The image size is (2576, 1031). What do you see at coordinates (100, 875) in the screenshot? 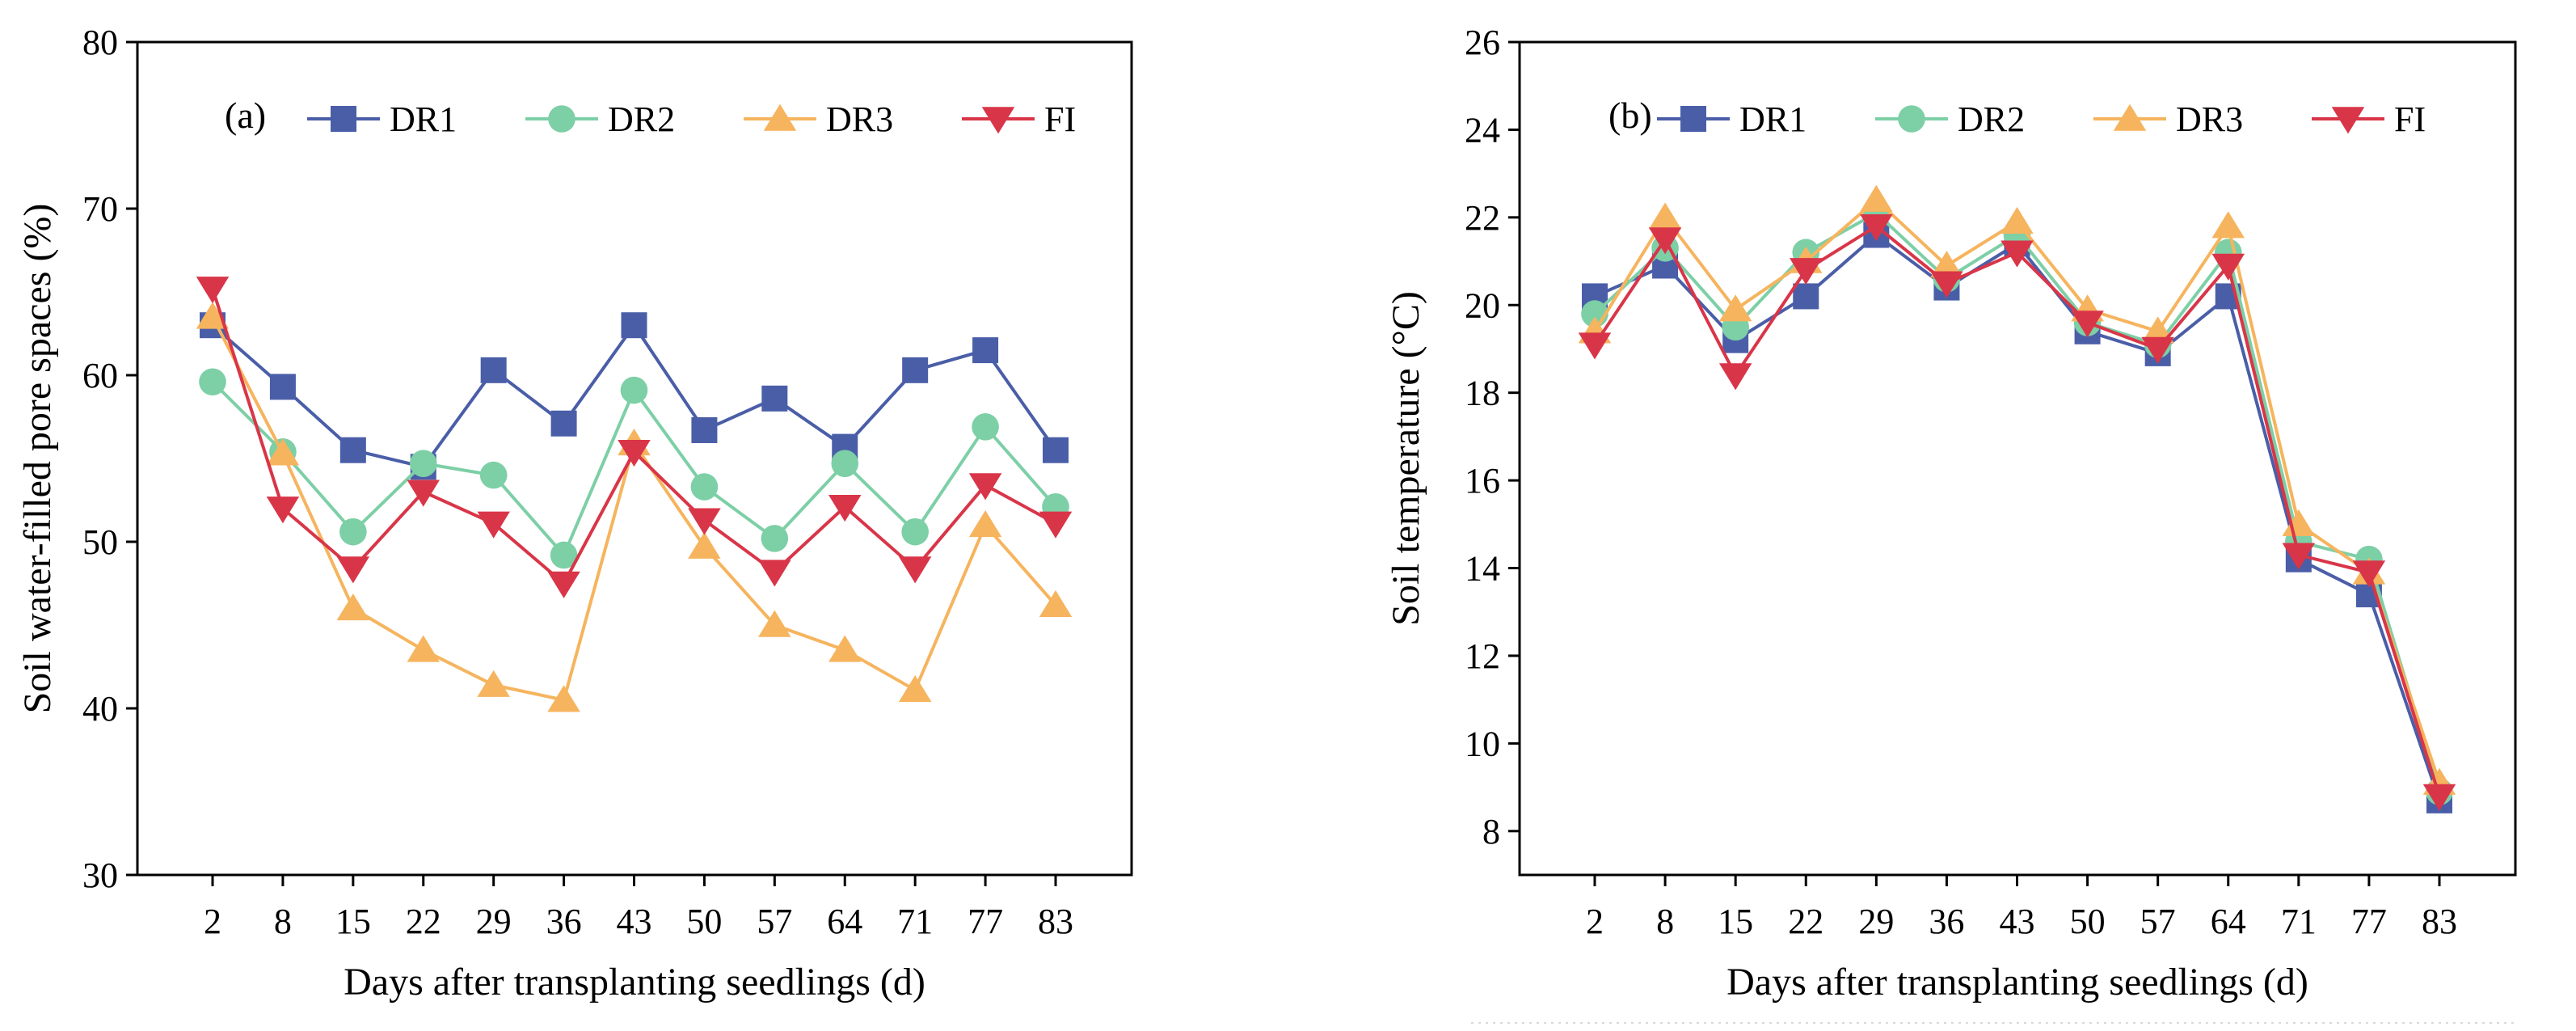
I see `y-tick-label-a: 30` at bounding box center [100, 875].